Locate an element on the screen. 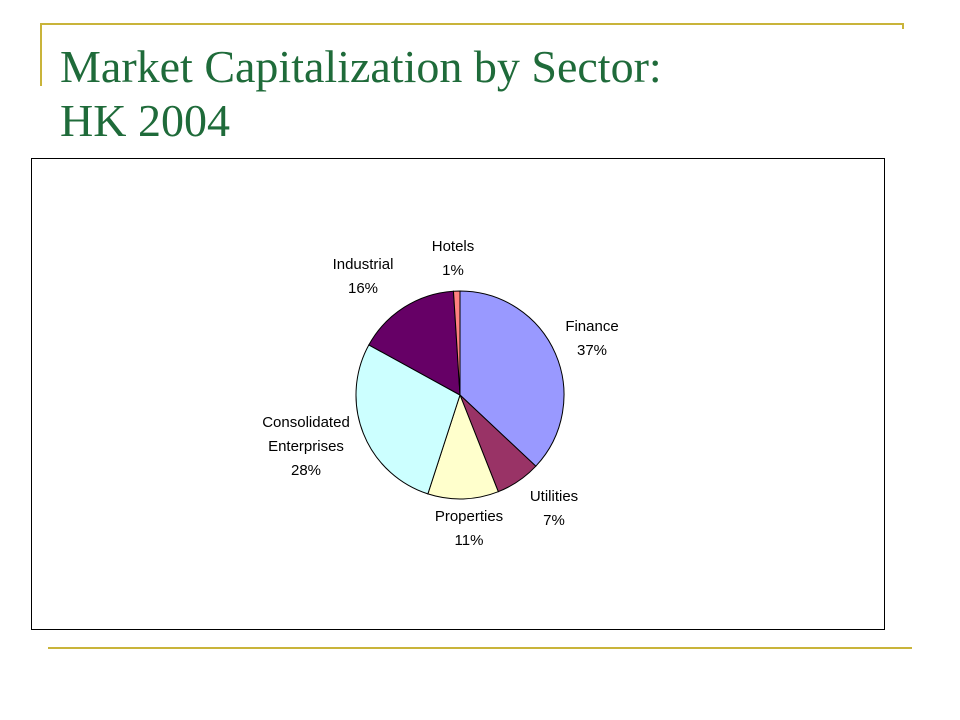 The height and width of the screenshot is (720, 960). top-rule is located at coordinates (472, 24).